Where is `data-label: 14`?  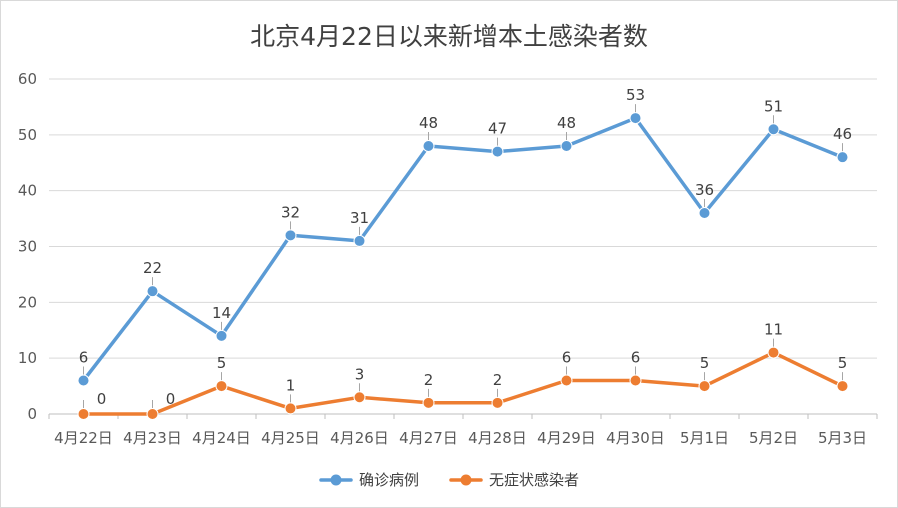 data-label: 14 is located at coordinates (221, 313).